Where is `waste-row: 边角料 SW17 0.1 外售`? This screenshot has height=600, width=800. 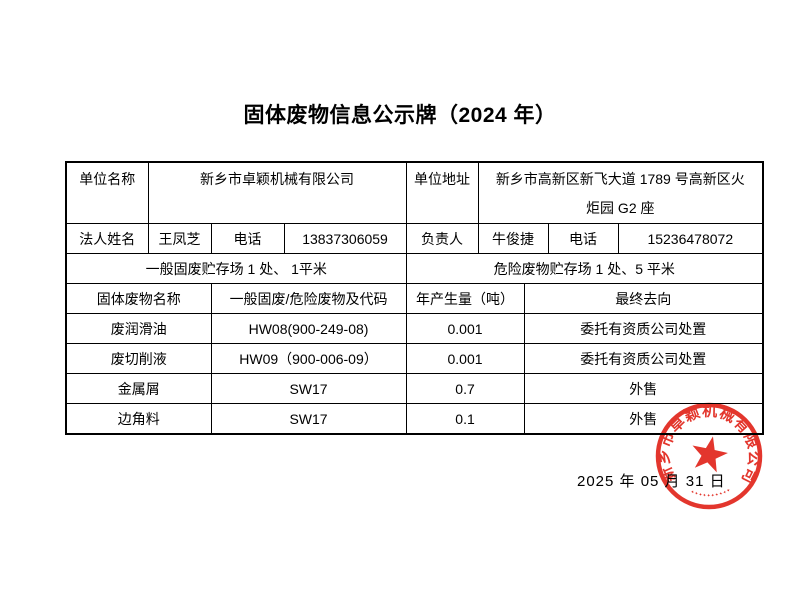
waste-row: 边角料 SW17 0.1 外售 is located at coordinates (414, 419).